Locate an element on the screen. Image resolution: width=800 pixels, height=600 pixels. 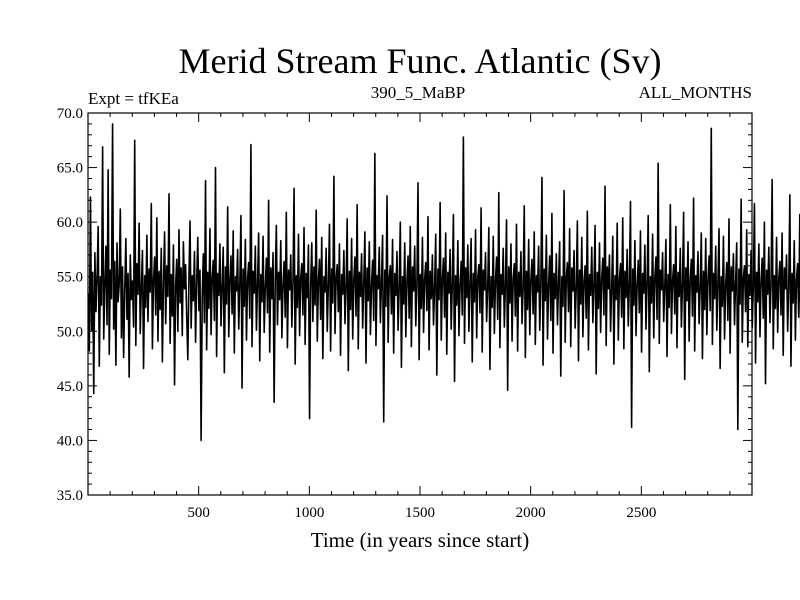
period-label: 390_5_MaBP is located at coordinates (418, 92).